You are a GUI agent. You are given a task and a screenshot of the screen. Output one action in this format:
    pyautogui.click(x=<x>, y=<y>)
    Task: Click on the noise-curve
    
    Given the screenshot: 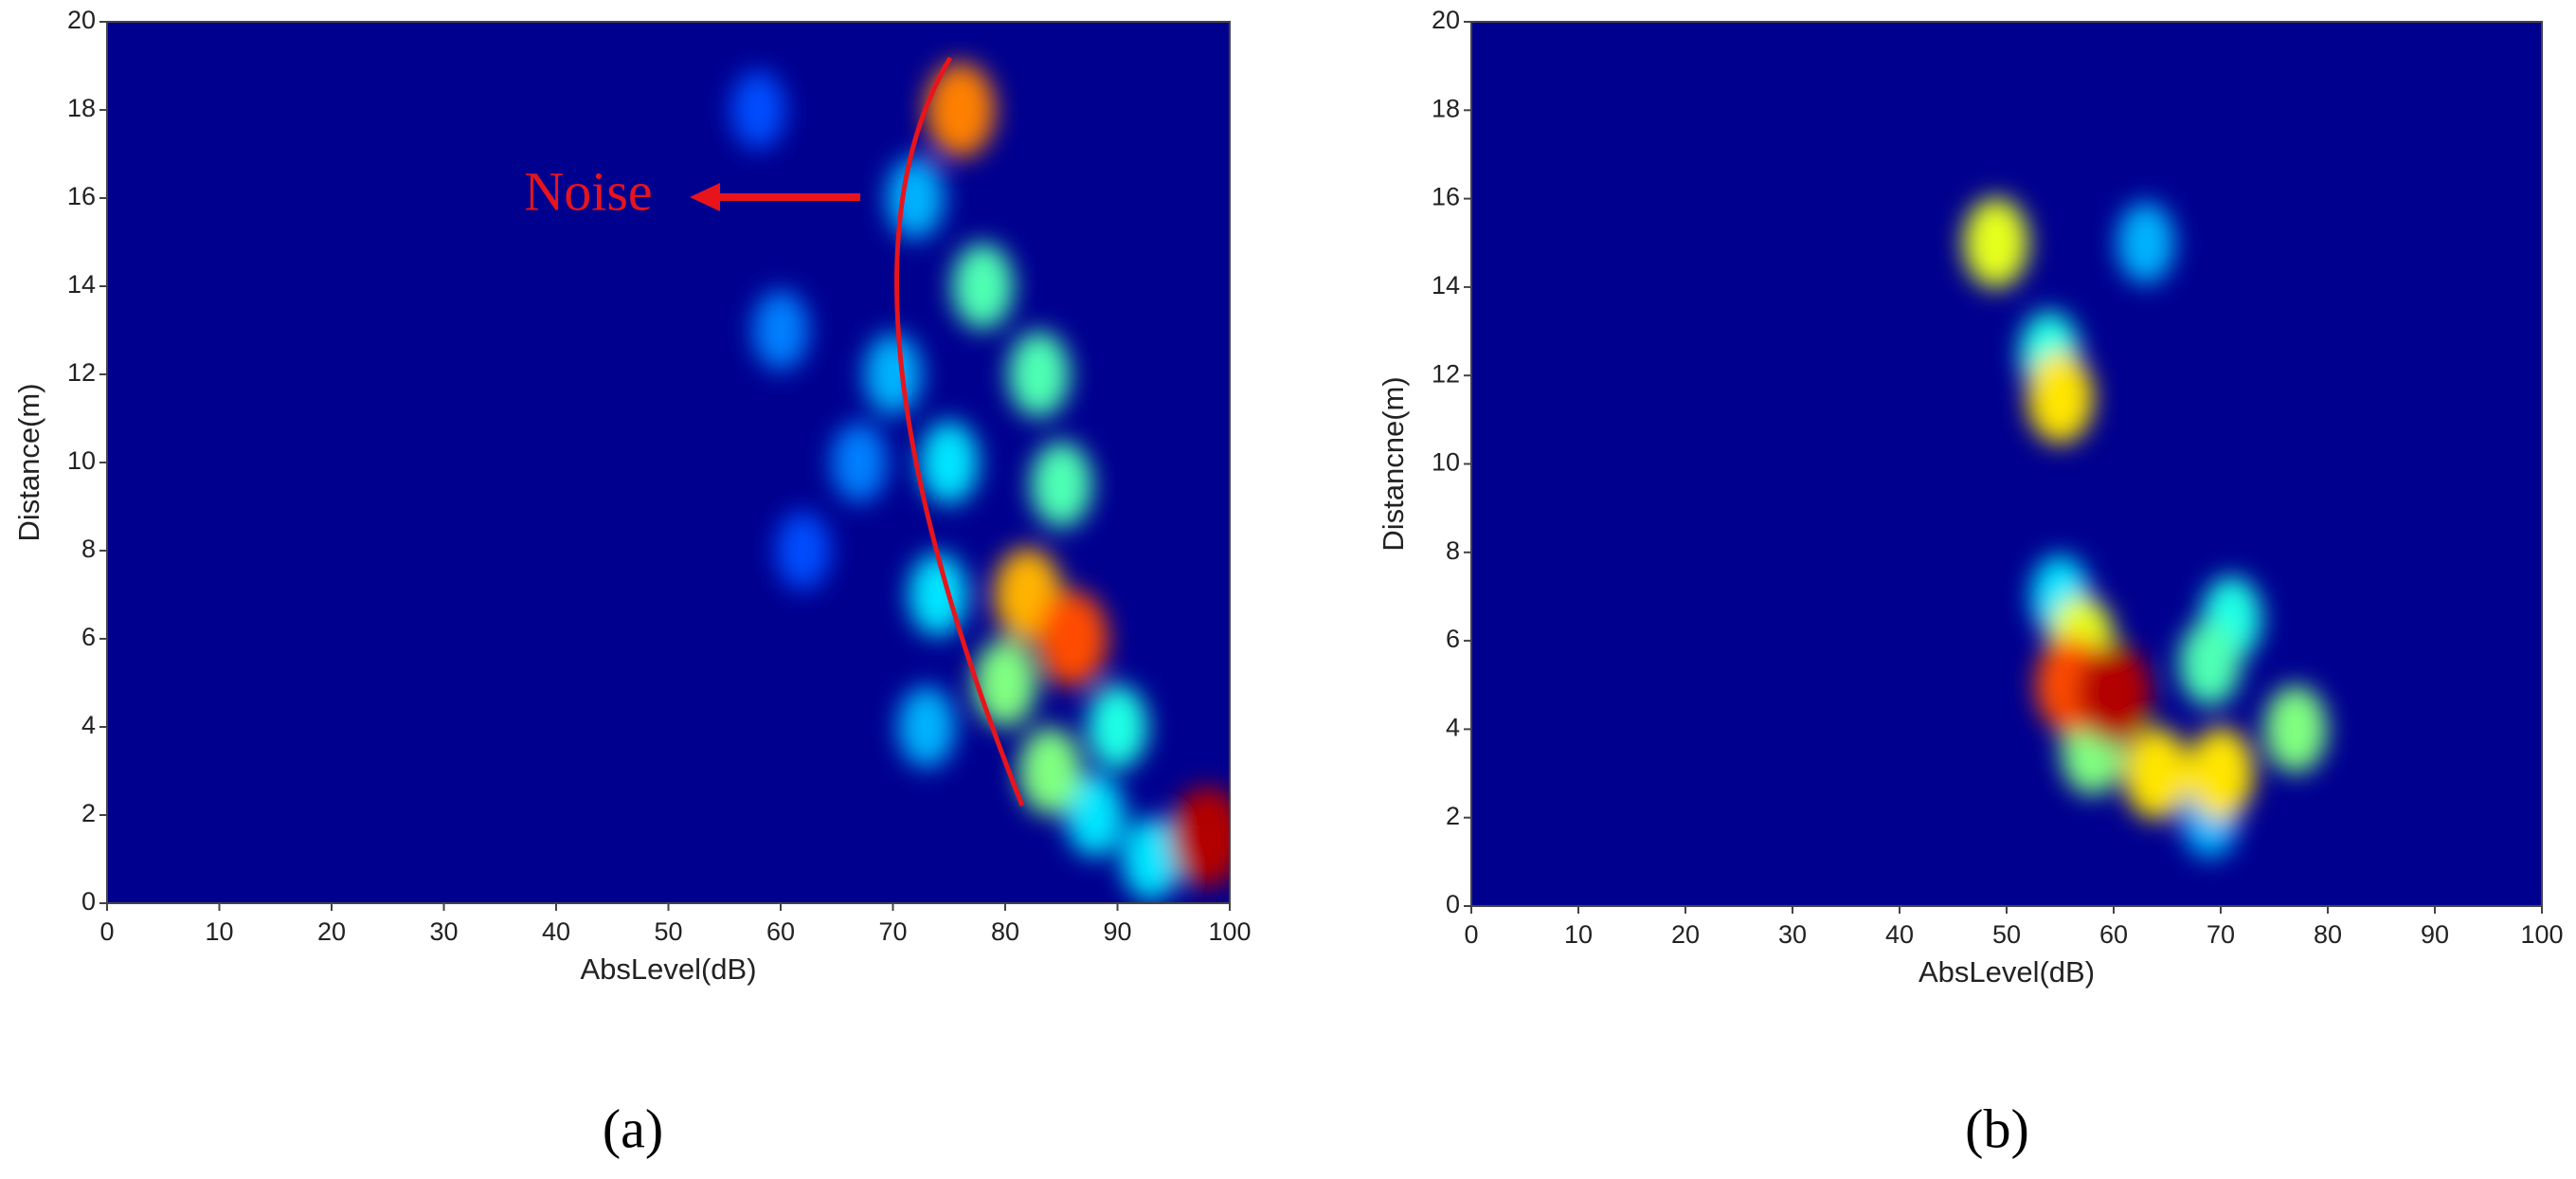 What is the action you would take?
    pyautogui.click(x=959, y=432)
    